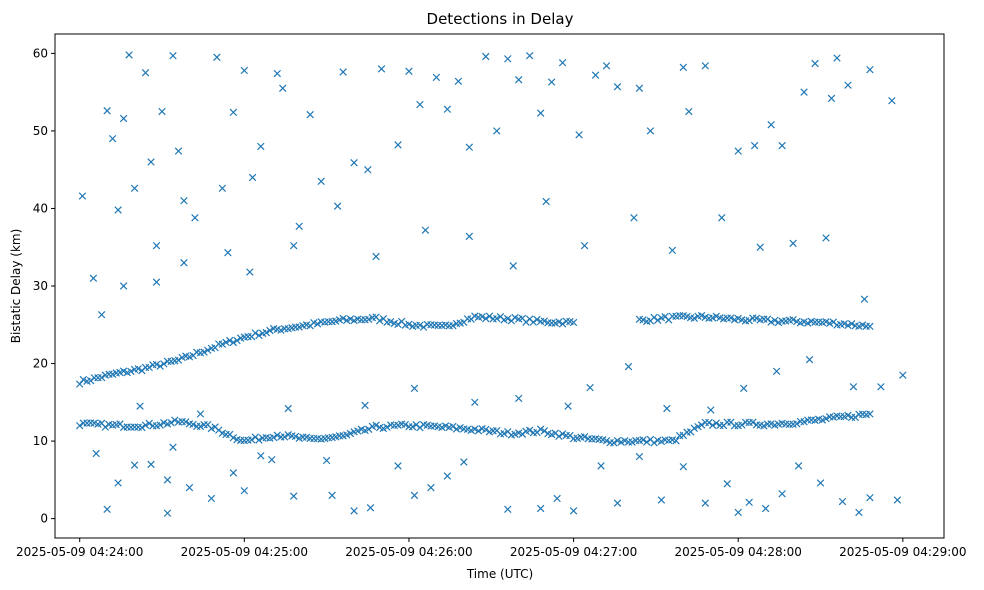  I want to click on y-axis-ticks: 0 10 20 30 40 50 60, so click(44, 286).